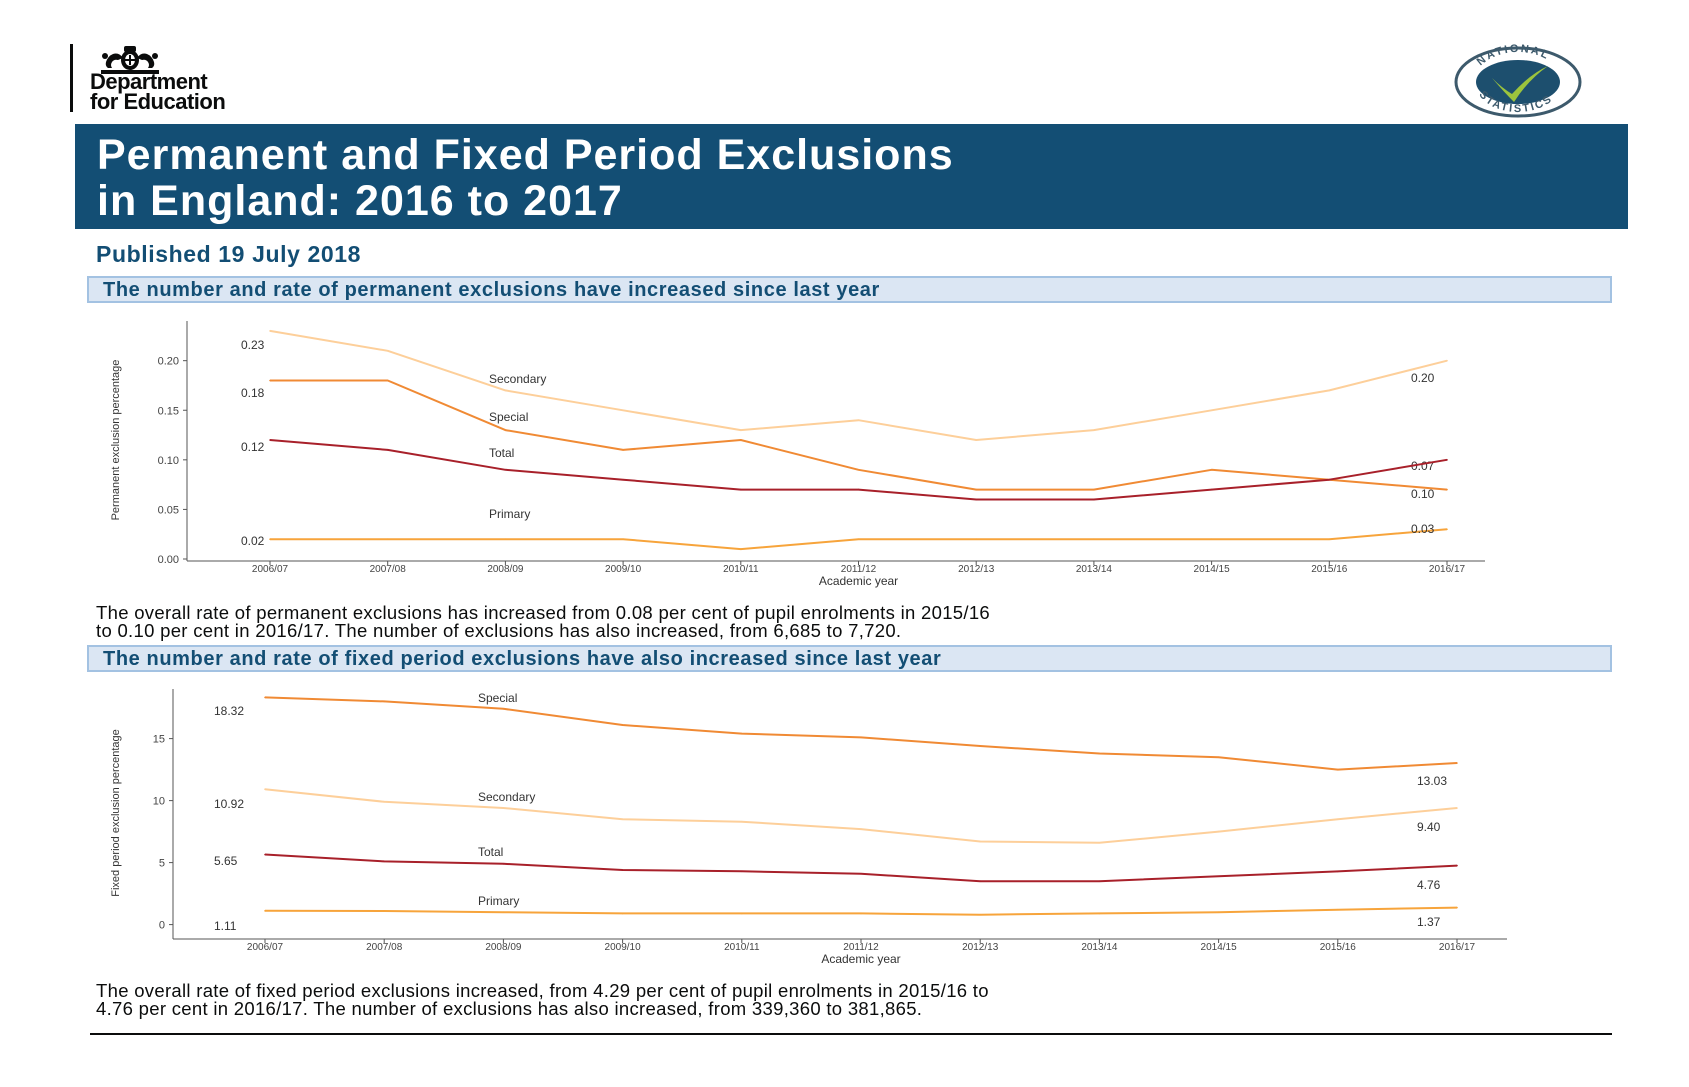 Image resolution: width=1689 pixels, height=1087 pixels. I want to click on permanent-x-axis-title: Academic year, so click(858, 581).